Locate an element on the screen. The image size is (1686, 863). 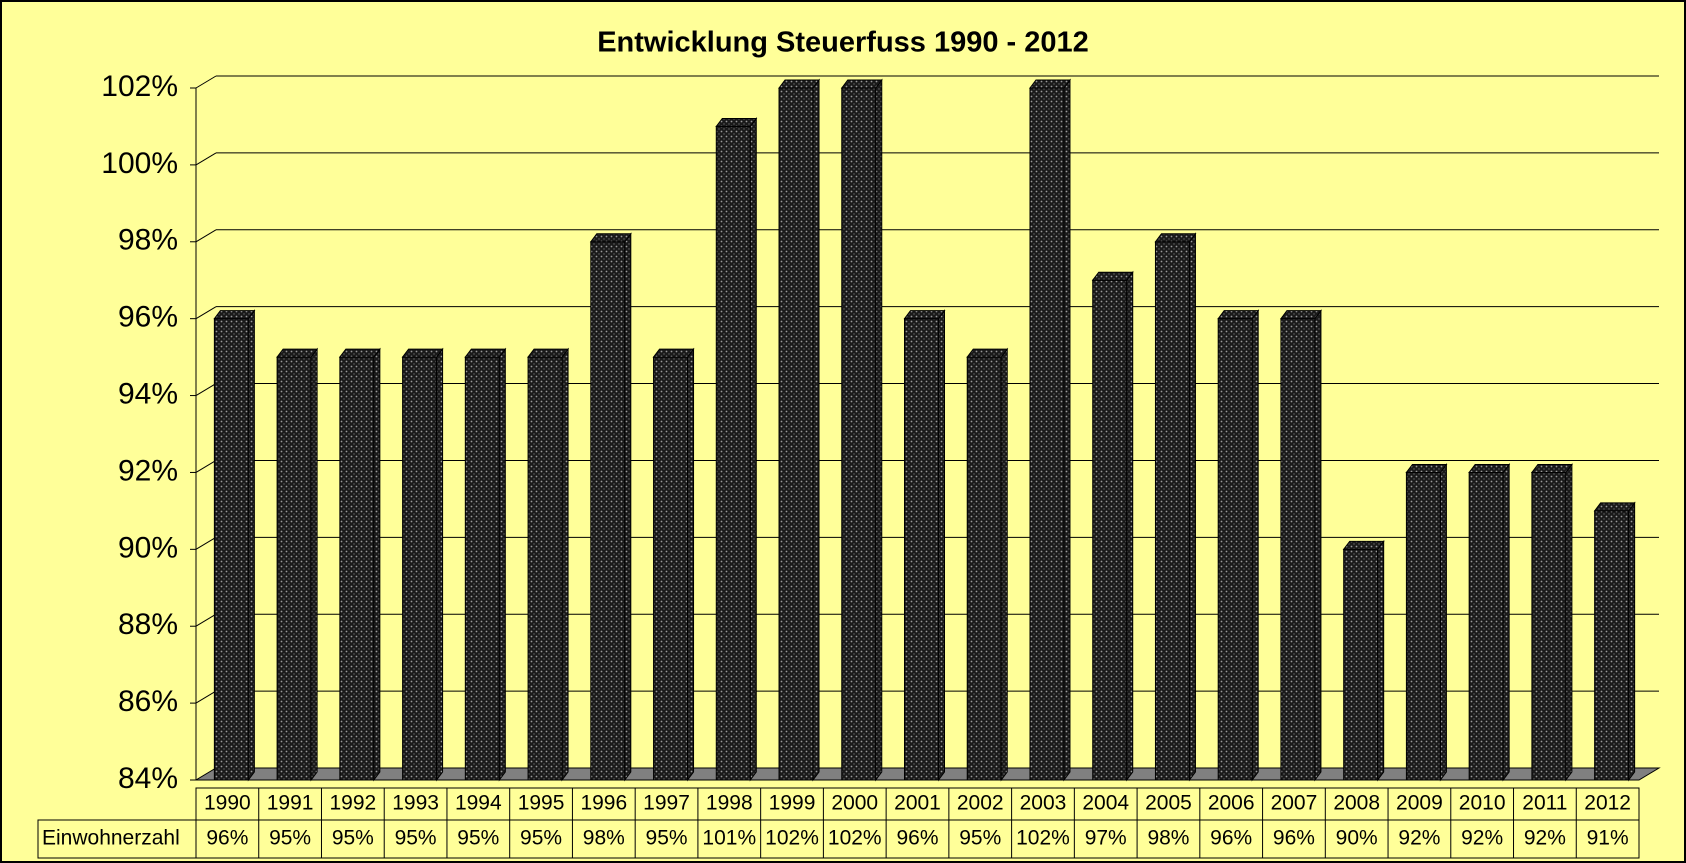
x-tick-label: 1996 is located at coordinates (603, 803).